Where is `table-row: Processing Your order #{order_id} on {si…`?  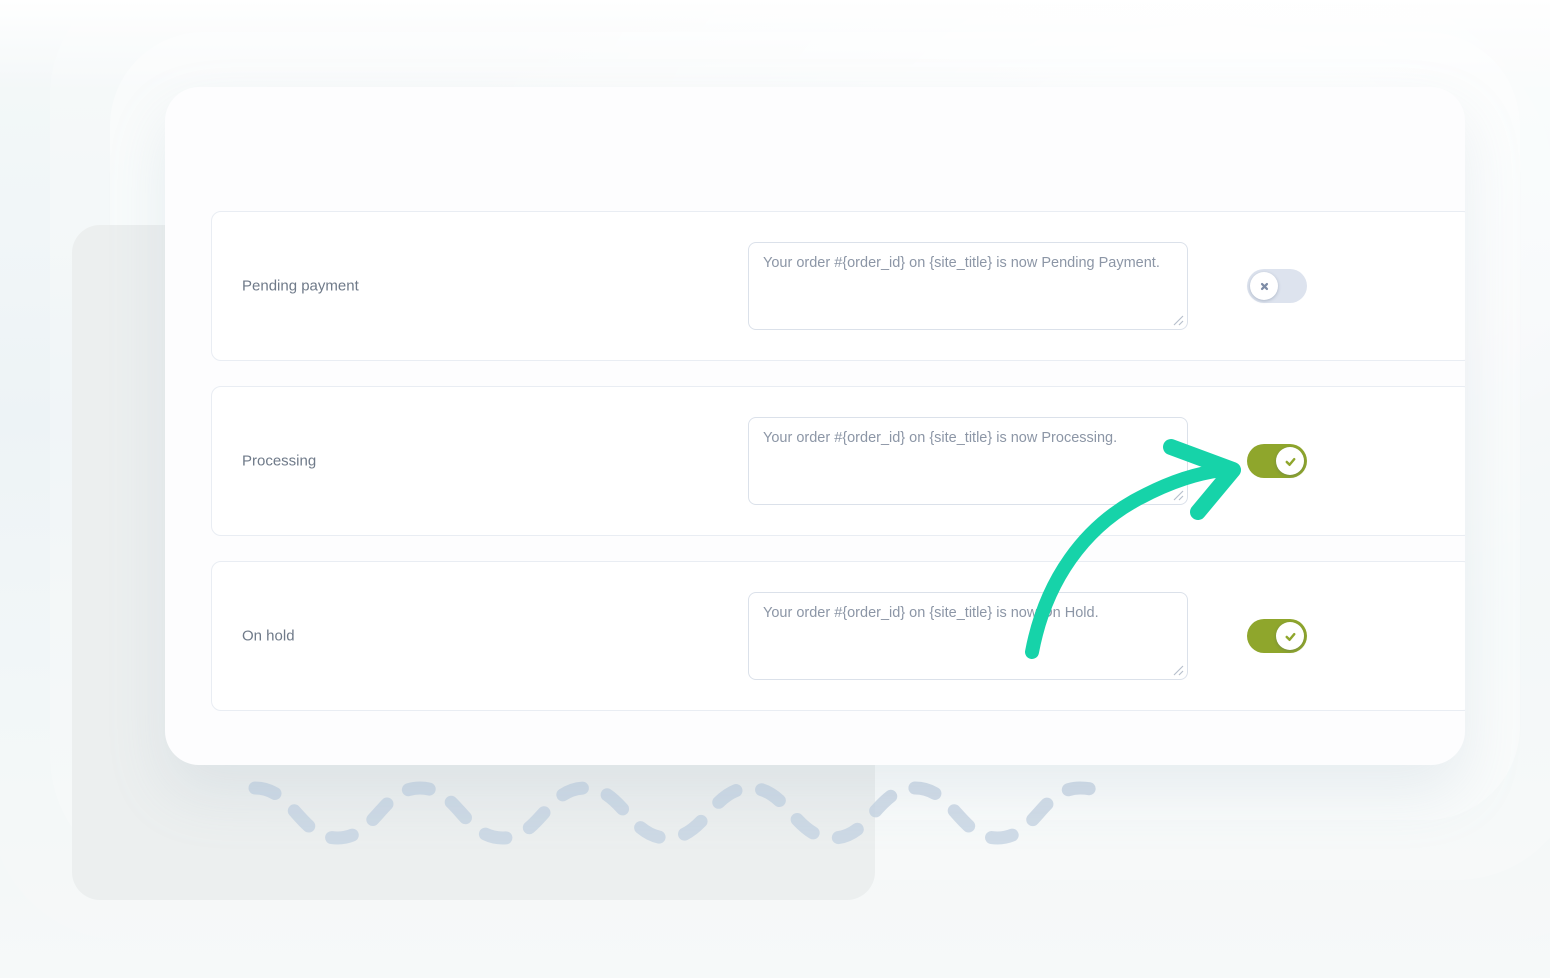 table-row: Processing Your order #{order_id} on {si… is located at coordinates (838, 461).